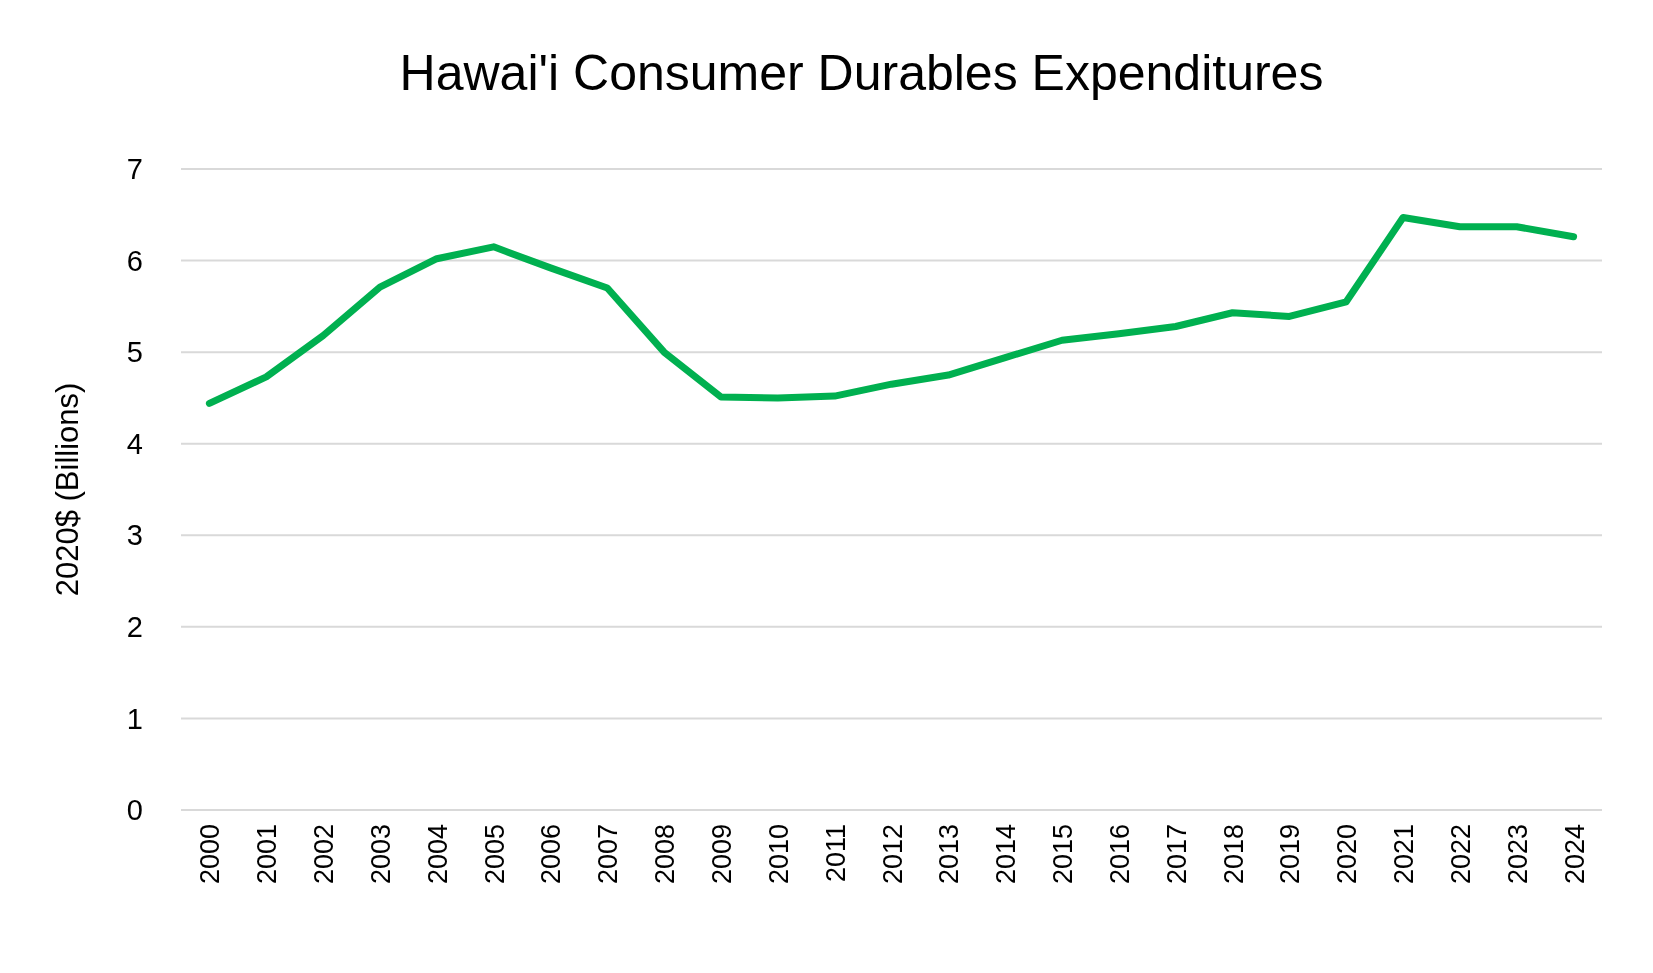  I want to click on y-axis-title: 2020$ (Billions), so click(67, 489).